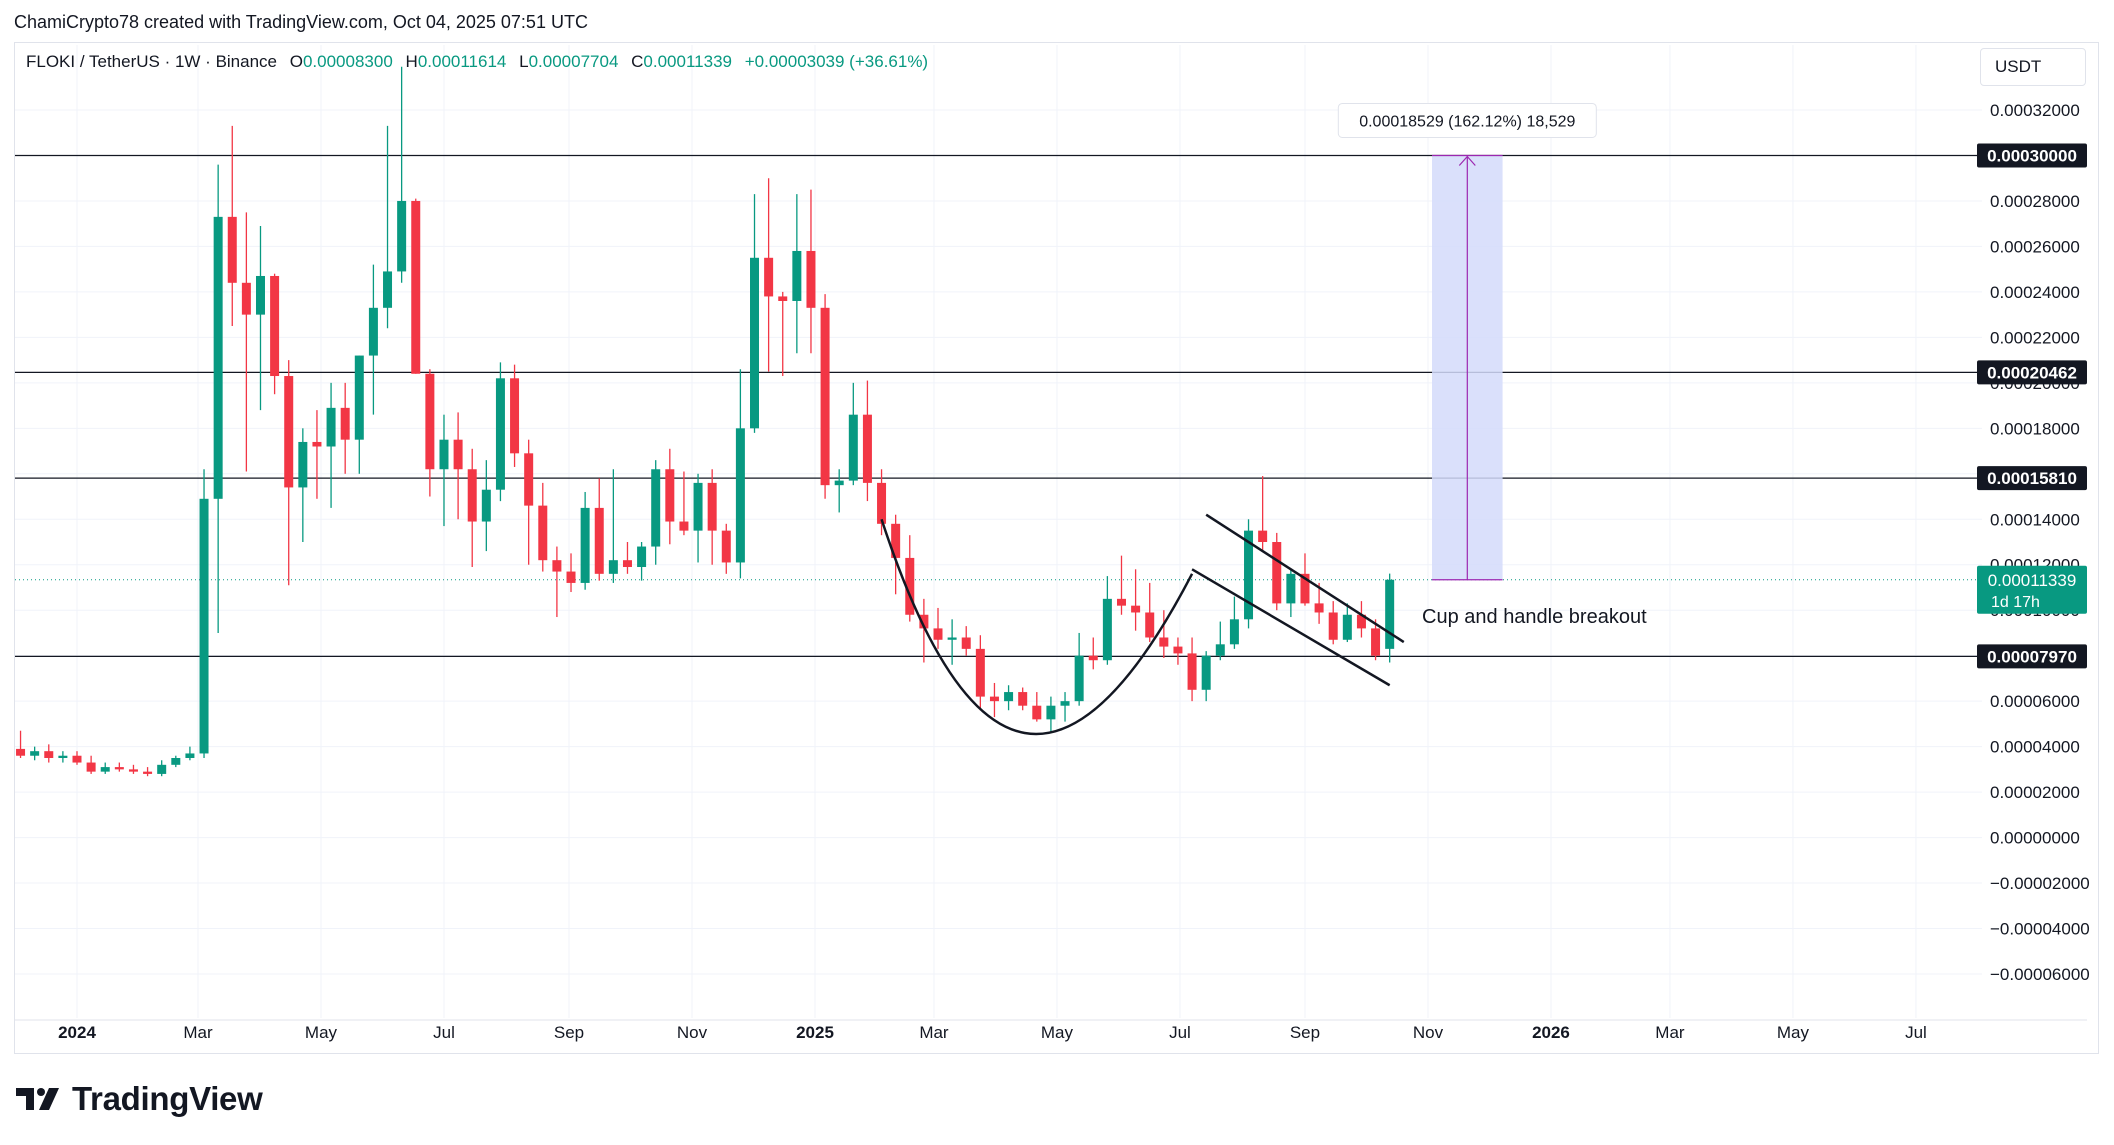 This screenshot has width=2114, height=1145. I want to click on x-axis-tick-label: Mar, so click(198, 1032).